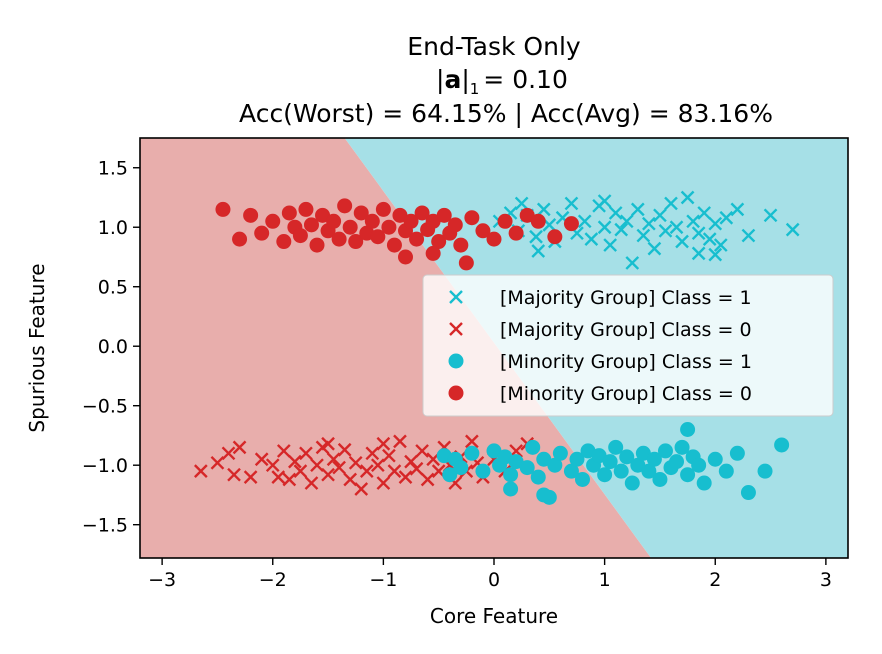 The image size is (882, 654). What do you see at coordinates (826, 580) in the screenshot?
I see `x-tick-label: 3` at bounding box center [826, 580].